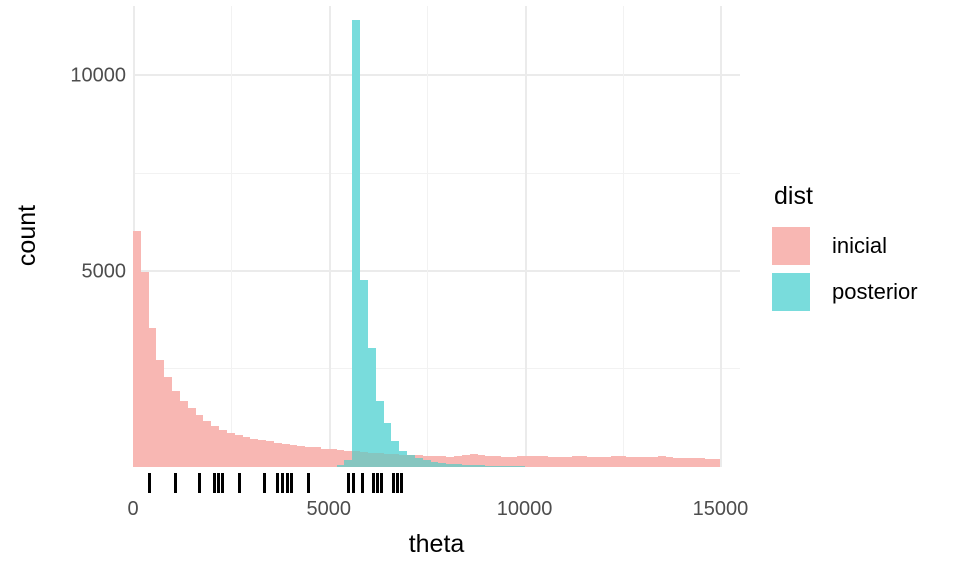 The width and height of the screenshot is (960, 576). Describe the element at coordinates (720, 509) in the screenshot. I see `x-axis-tick-label: 15000` at that location.